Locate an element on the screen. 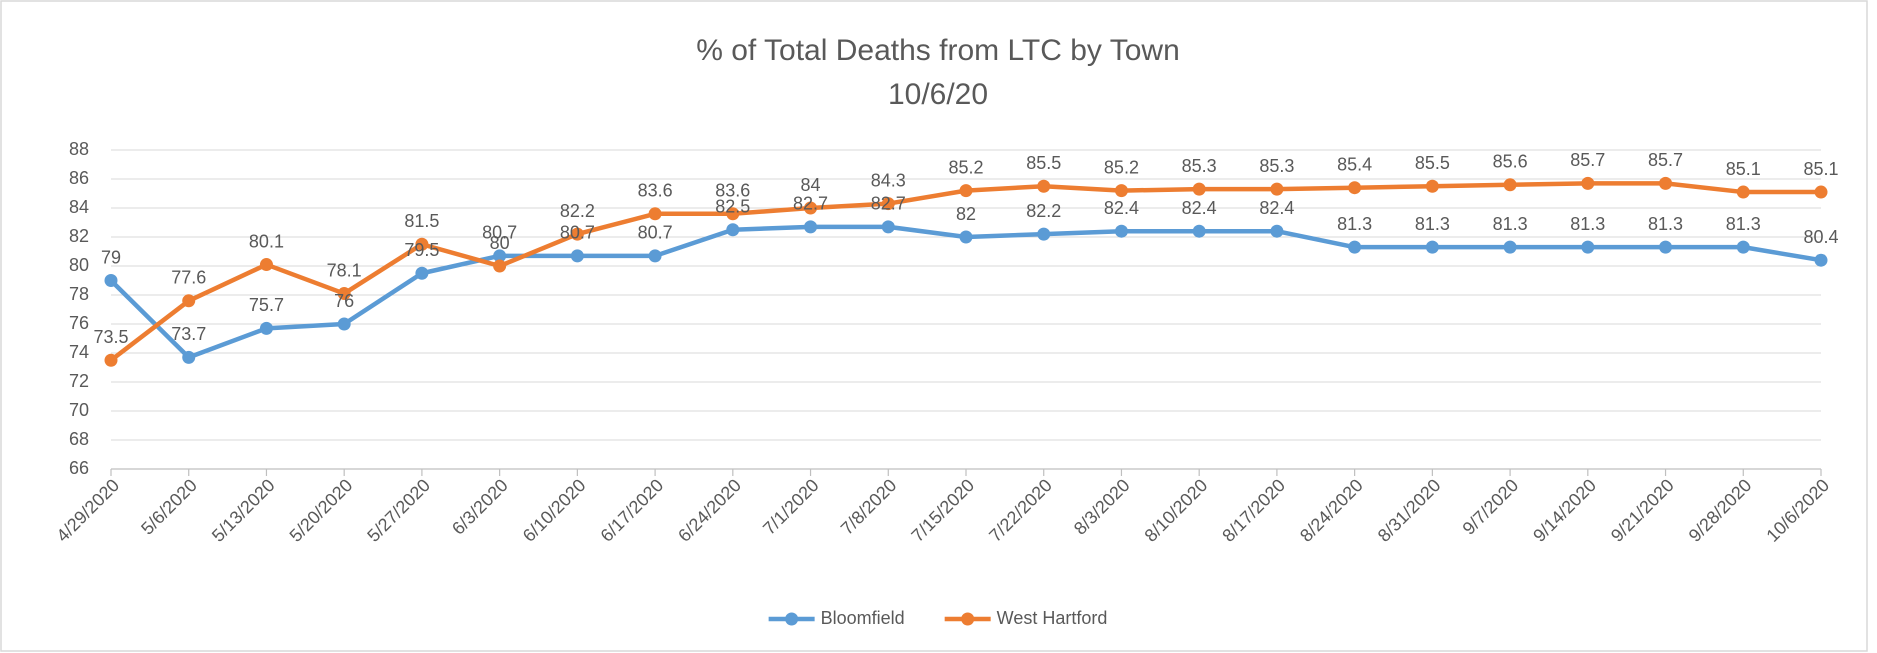 This screenshot has height=653, width=1877. y-tick-label: 78 is located at coordinates (79, 294).